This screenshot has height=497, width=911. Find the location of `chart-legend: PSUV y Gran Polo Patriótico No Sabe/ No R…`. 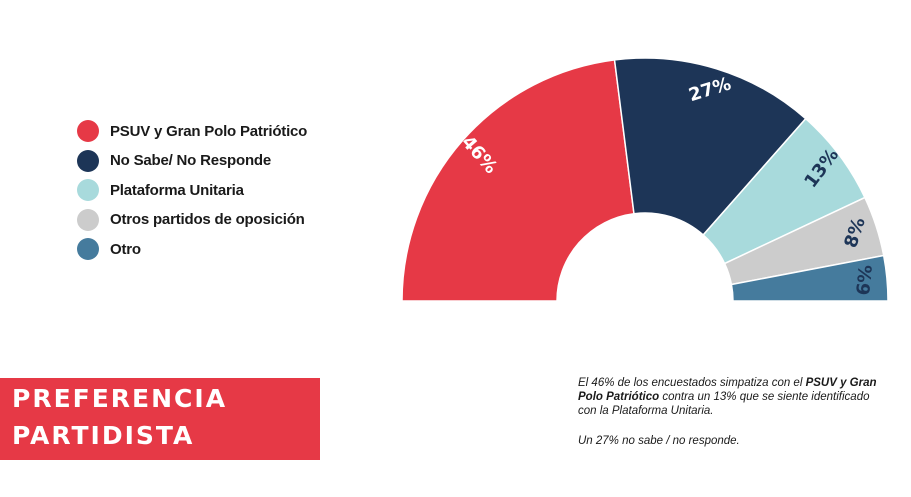

chart-legend: PSUV y Gran Polo Patriótico No Sabe/ No R… is located at coordinates (192, 194).